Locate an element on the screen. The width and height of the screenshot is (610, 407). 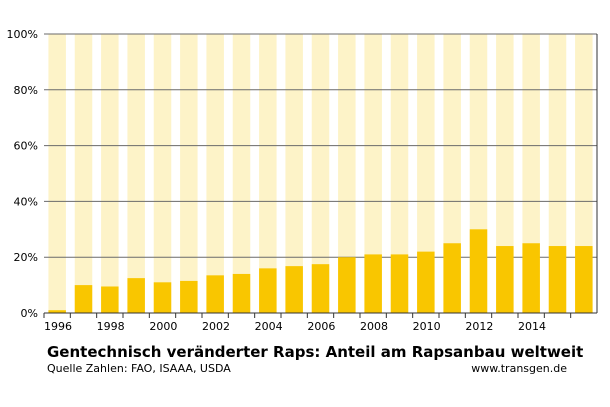
bar-2012 is located at coordinates (478, 271).